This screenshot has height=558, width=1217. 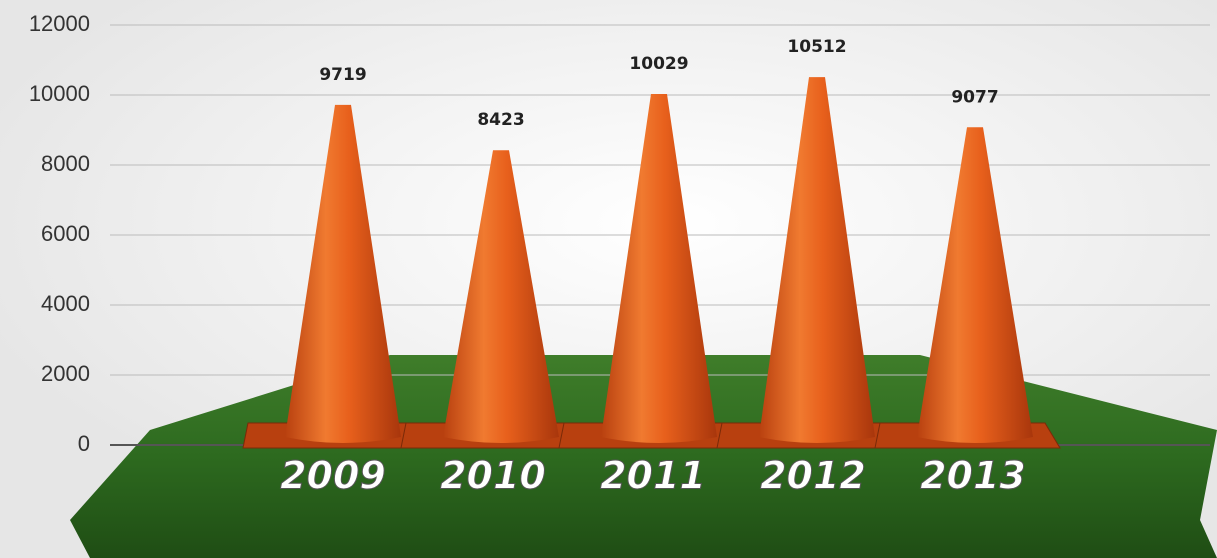 What do you see at coordinates (653, 476) in the screenshot?
I see `x-tick-label: 2011` at bounding box center [653, 476].